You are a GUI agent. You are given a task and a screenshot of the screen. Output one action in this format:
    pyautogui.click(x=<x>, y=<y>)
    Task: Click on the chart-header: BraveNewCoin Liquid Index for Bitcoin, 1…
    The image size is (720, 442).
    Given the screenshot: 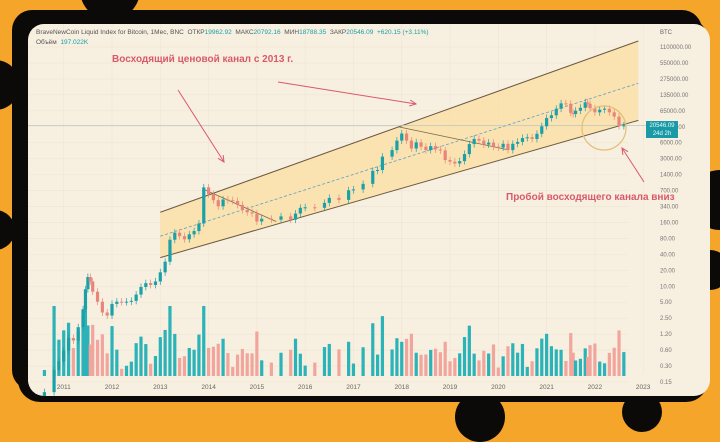 What is the action you would take?
    pyautogui.click(x=232, y=38)
    